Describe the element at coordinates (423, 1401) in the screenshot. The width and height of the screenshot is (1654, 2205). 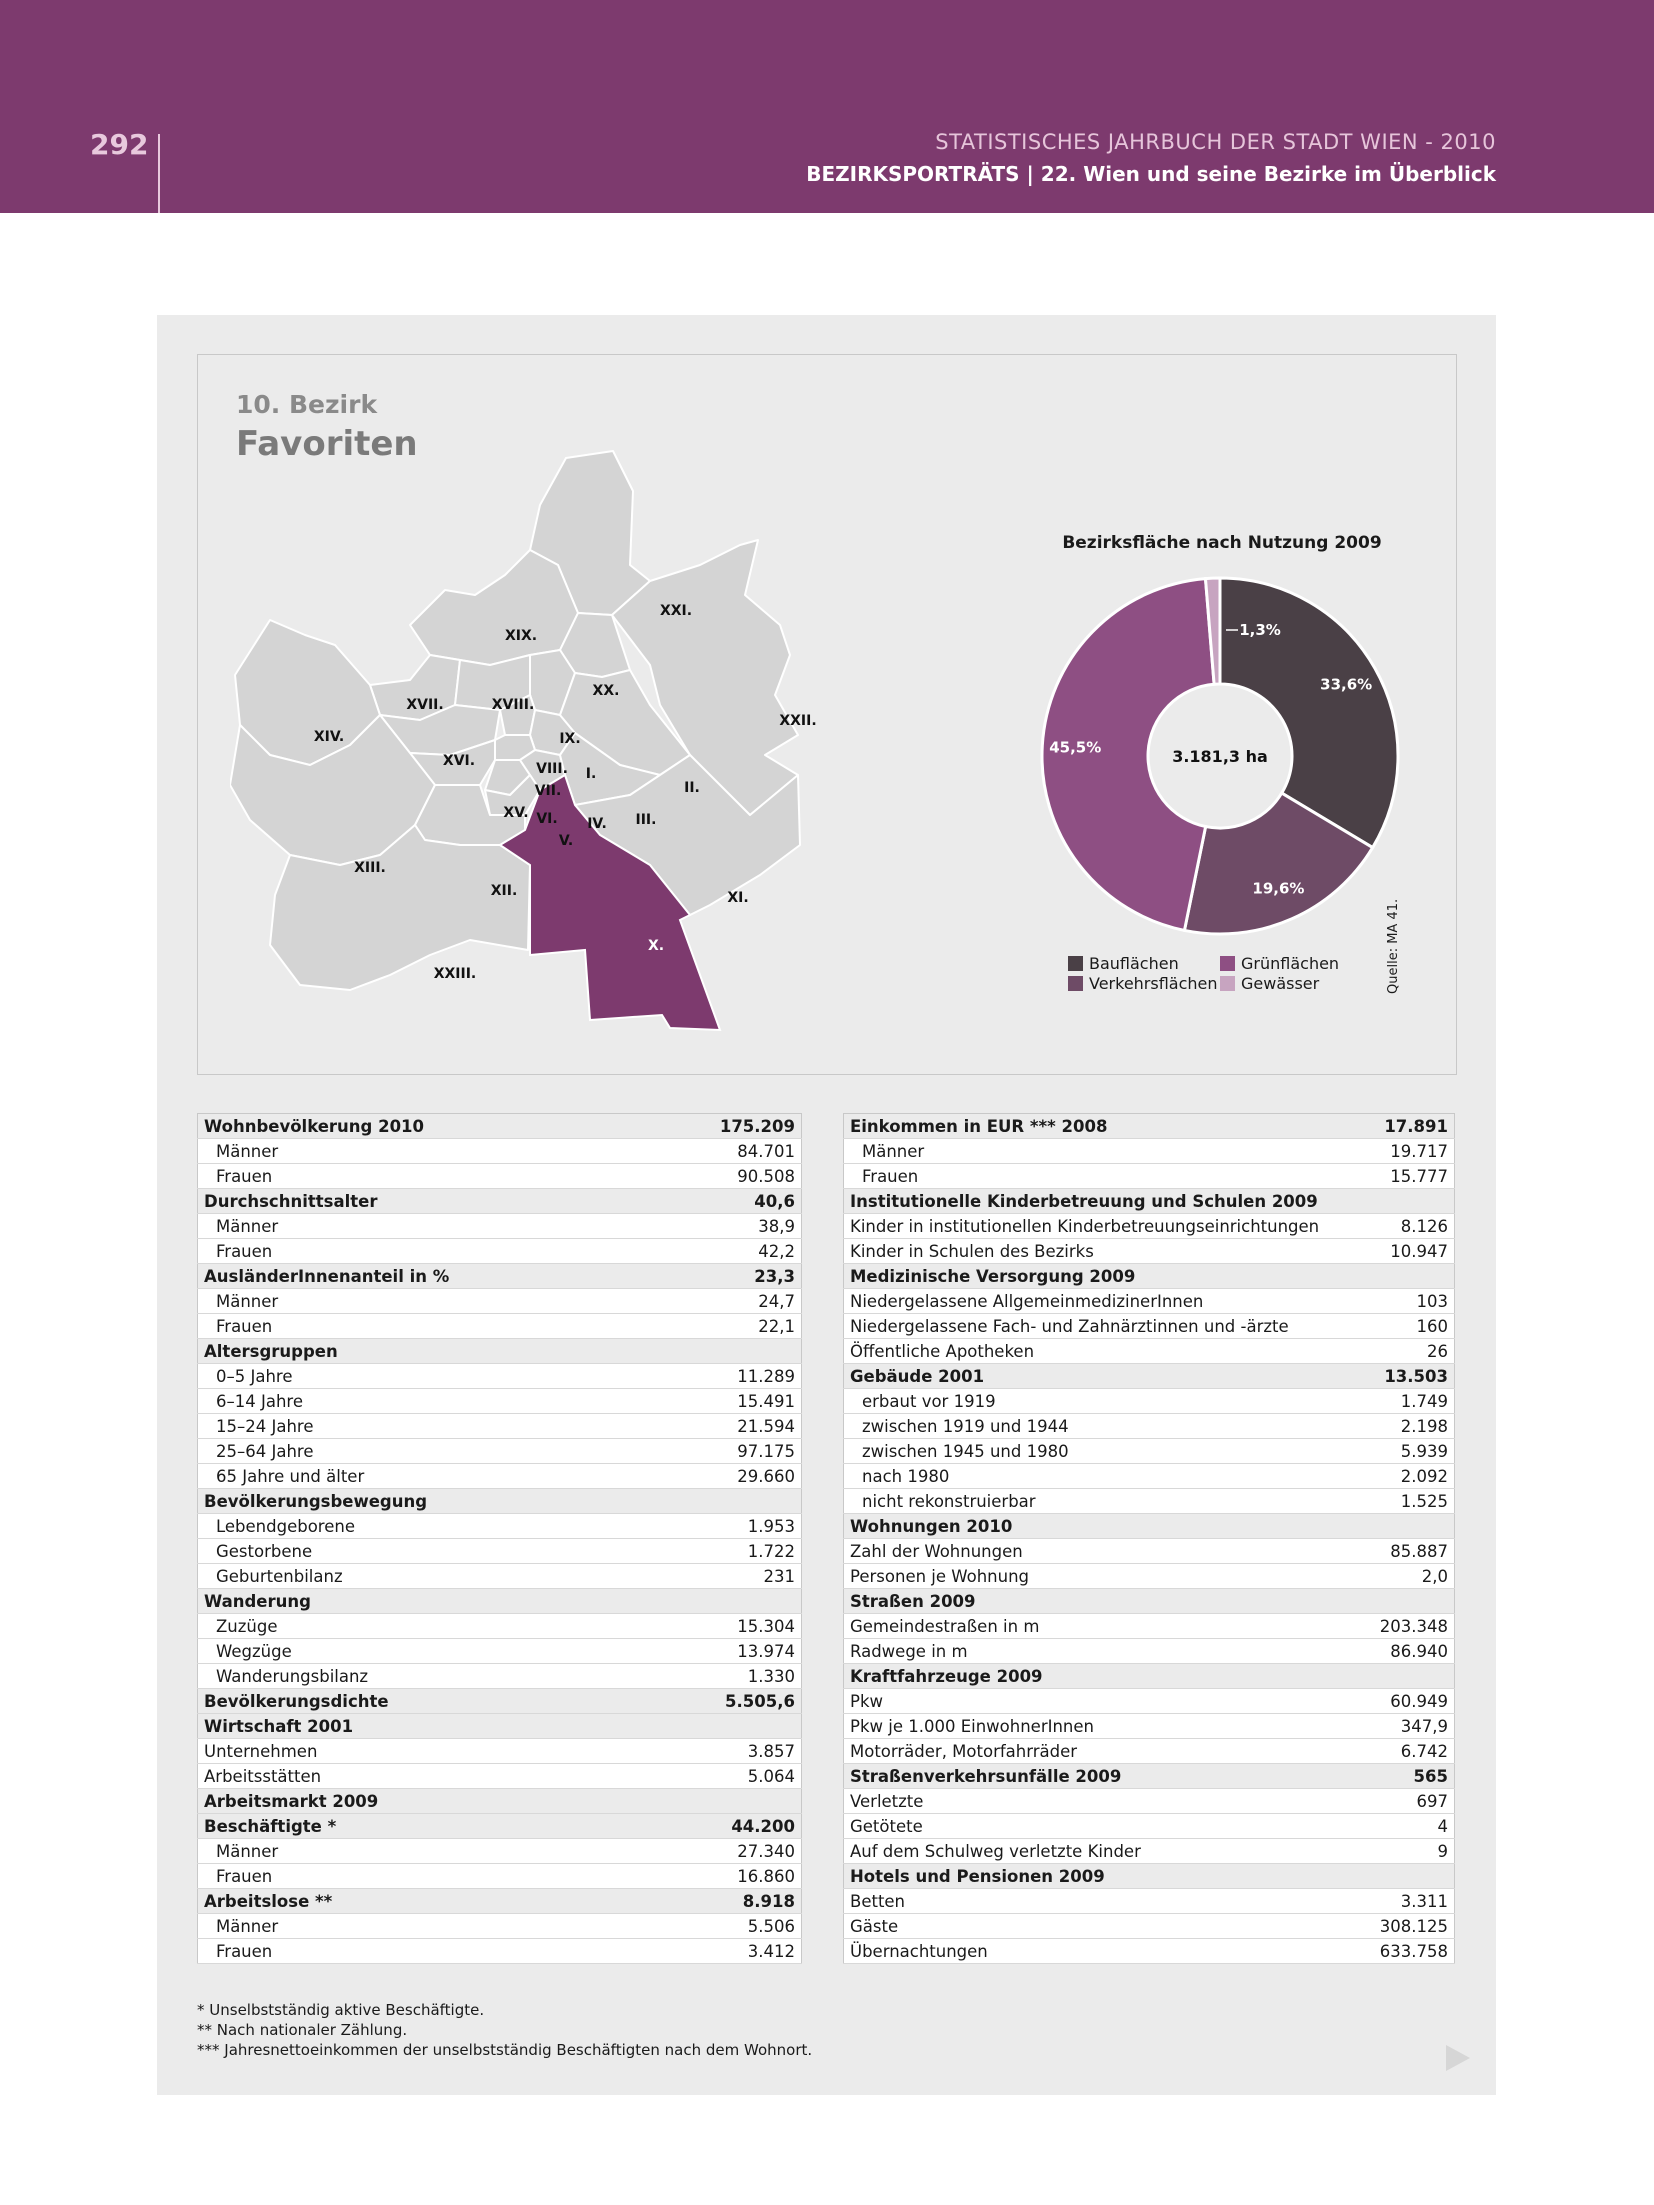
I see `row-label: 6–14 Jahre` at that location.